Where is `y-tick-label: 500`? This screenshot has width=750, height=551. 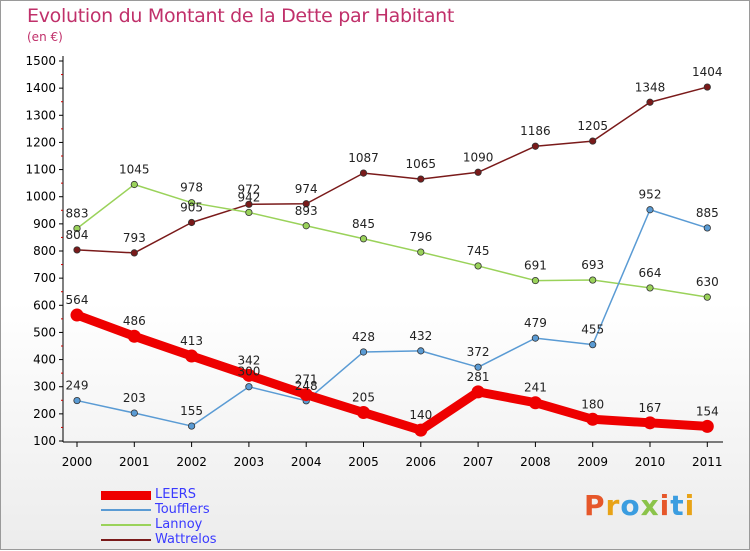
y-tick-label: 500 is located at coordinates (44, 332).